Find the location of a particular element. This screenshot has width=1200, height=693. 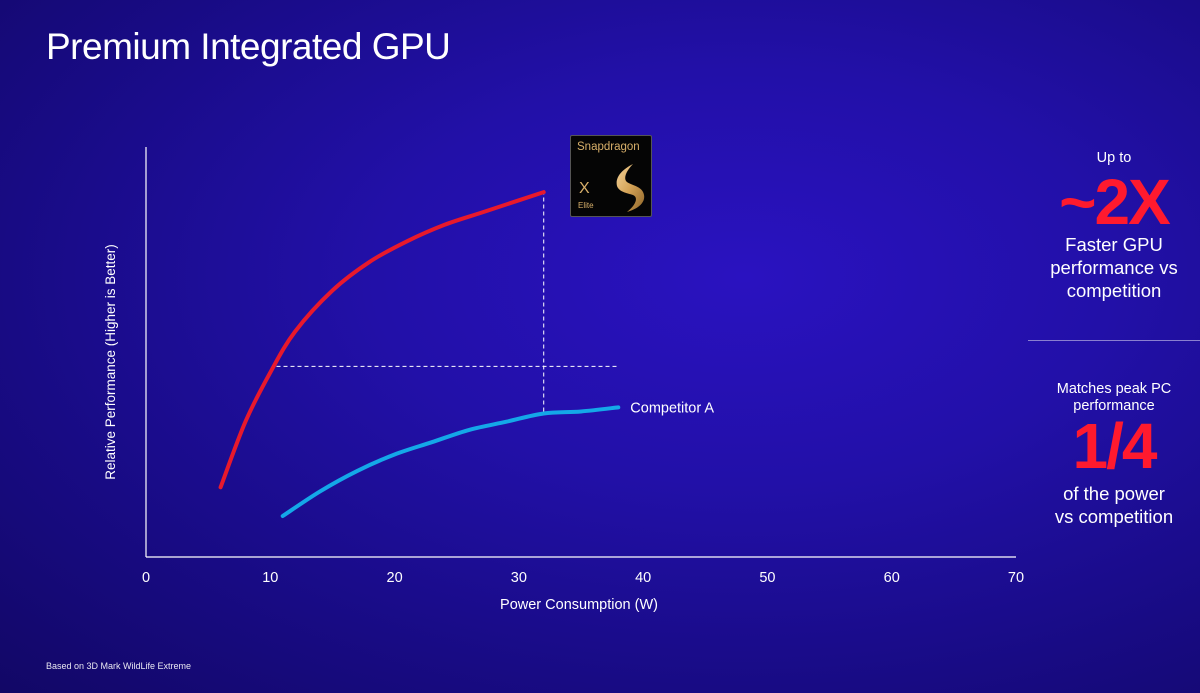

x-tick-label: 10 is located at coordinates (270, 578).